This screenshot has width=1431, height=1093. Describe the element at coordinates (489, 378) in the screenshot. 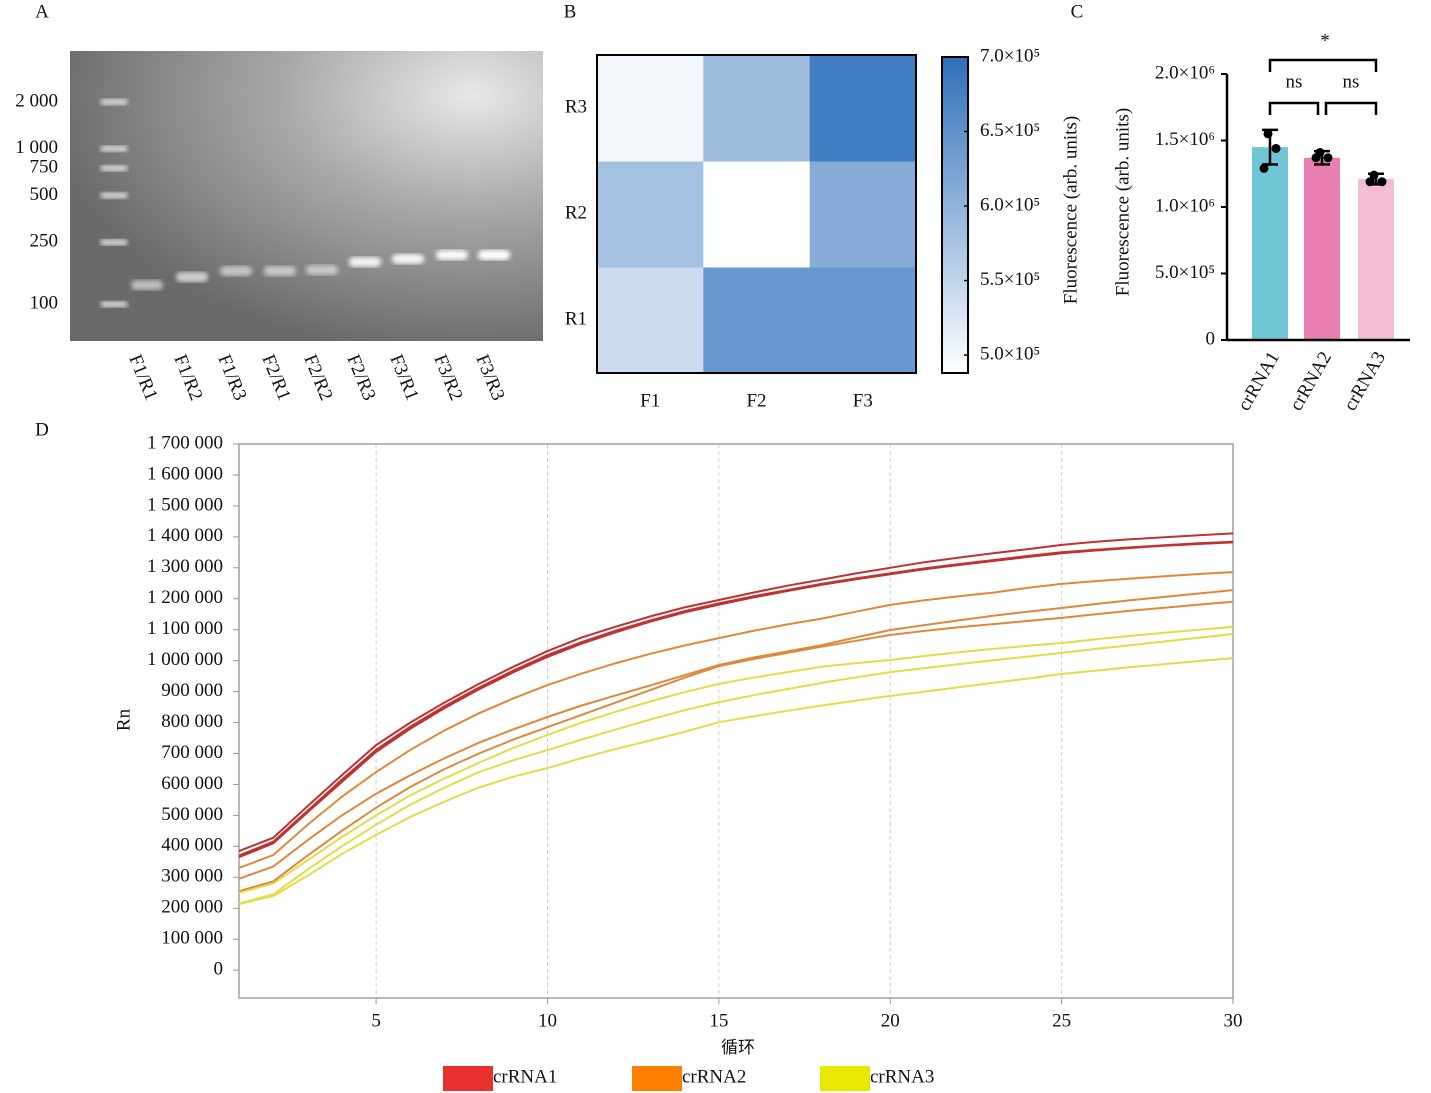

I see `lane-label: F3/R3` at that location.